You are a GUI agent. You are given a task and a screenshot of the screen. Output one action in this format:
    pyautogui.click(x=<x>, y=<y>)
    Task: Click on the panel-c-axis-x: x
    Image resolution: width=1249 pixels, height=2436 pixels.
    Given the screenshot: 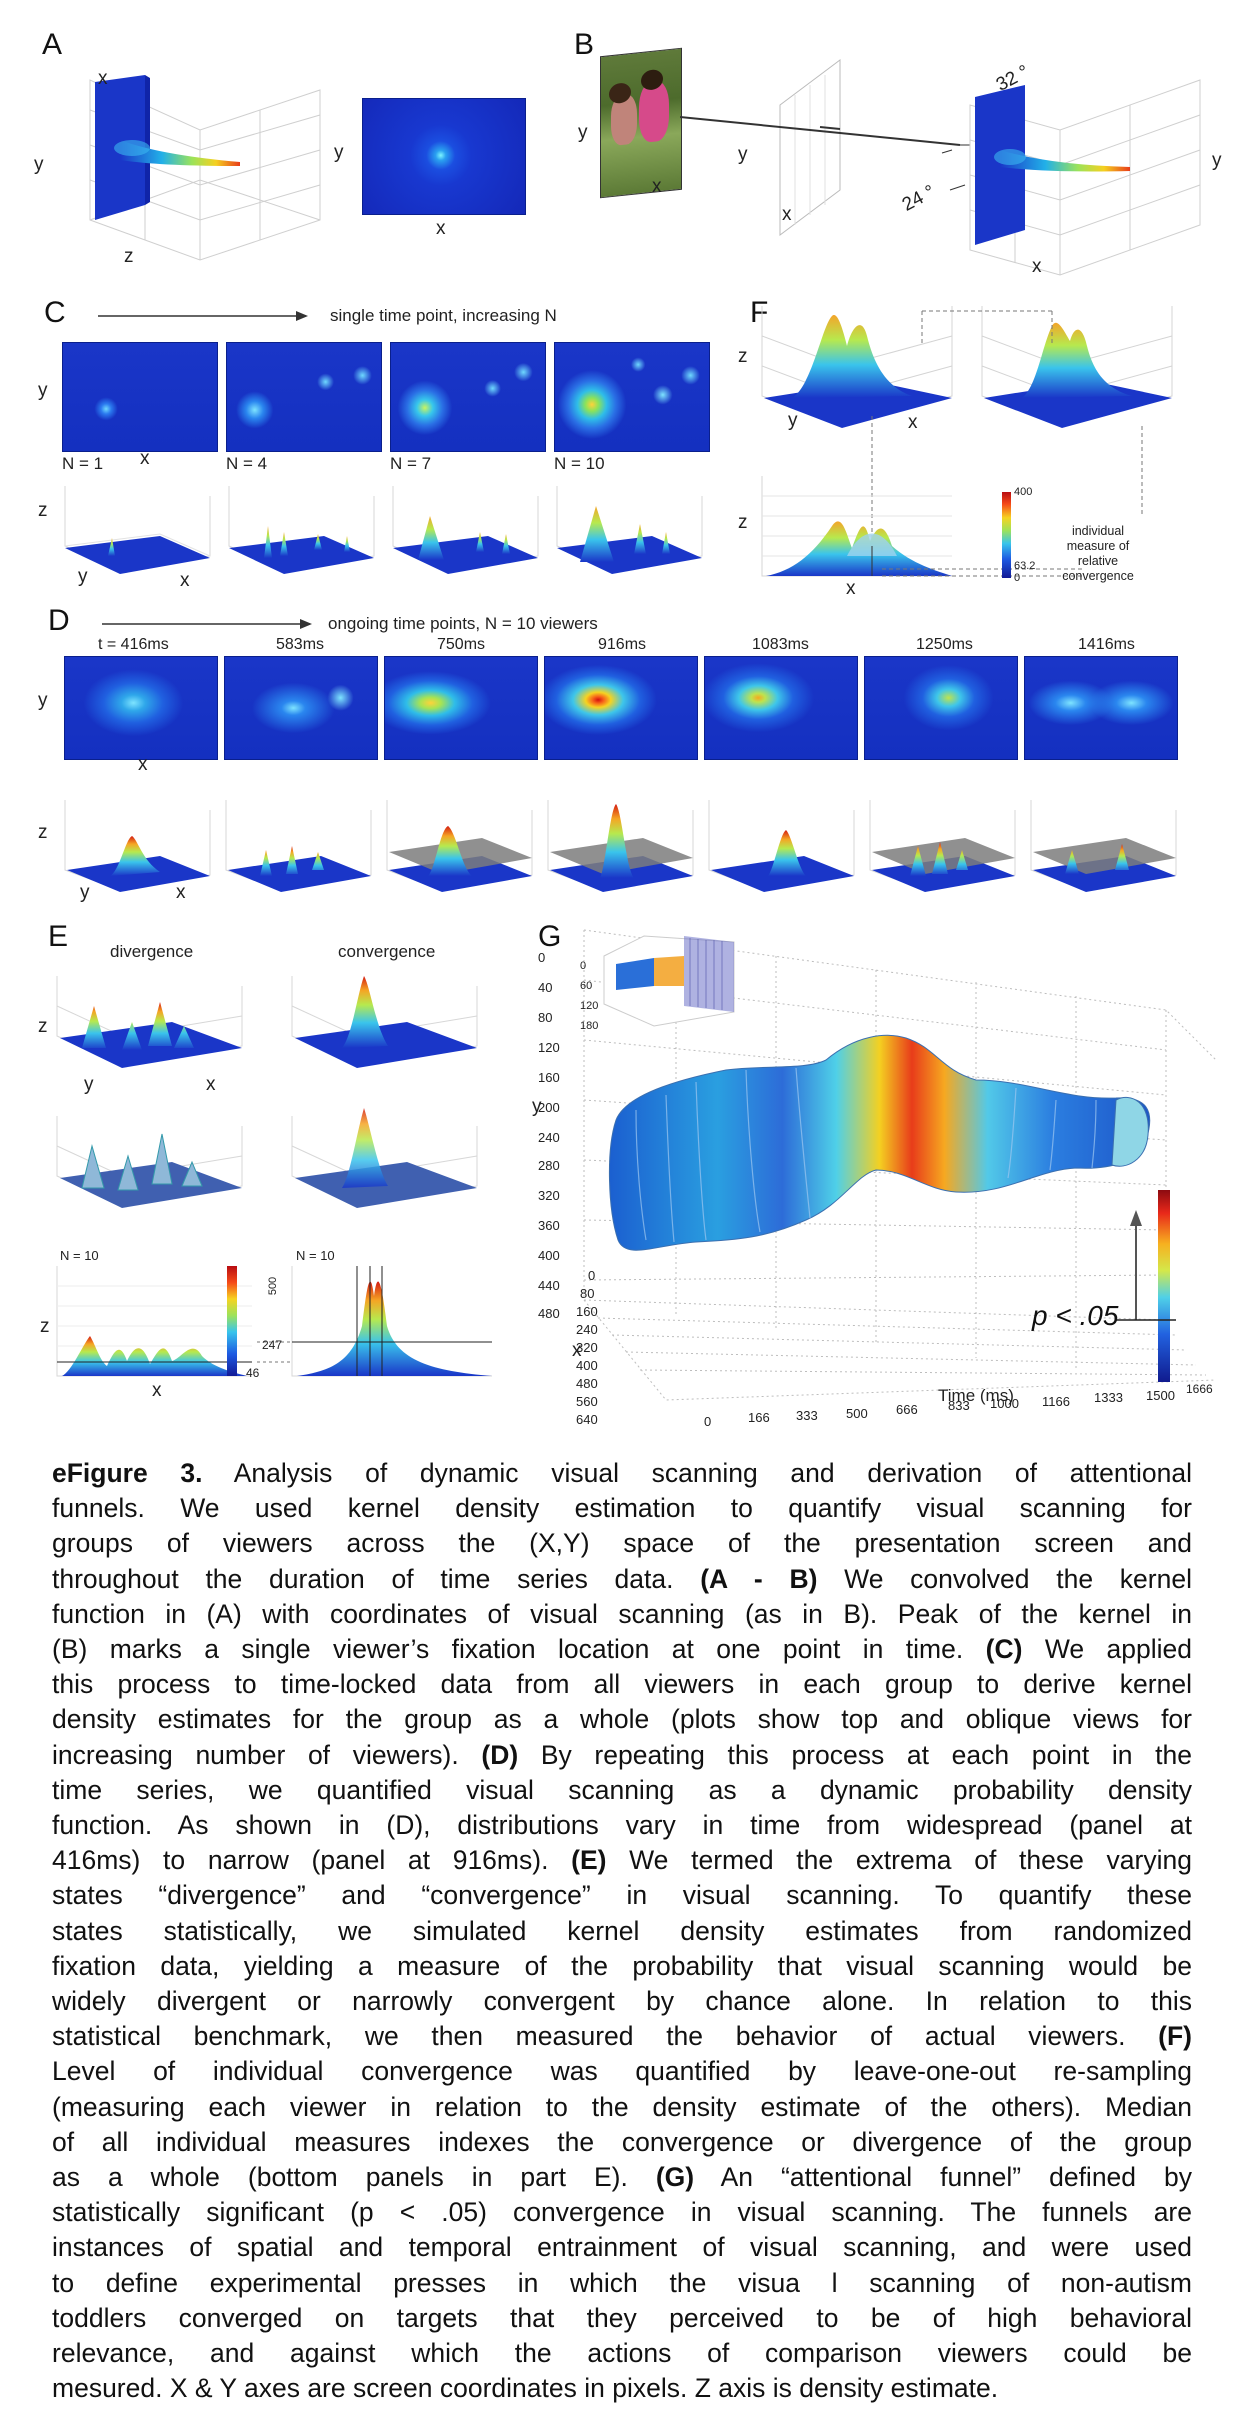 What is the action you would take?
    pyautogui.click(x=145, y=458)
    